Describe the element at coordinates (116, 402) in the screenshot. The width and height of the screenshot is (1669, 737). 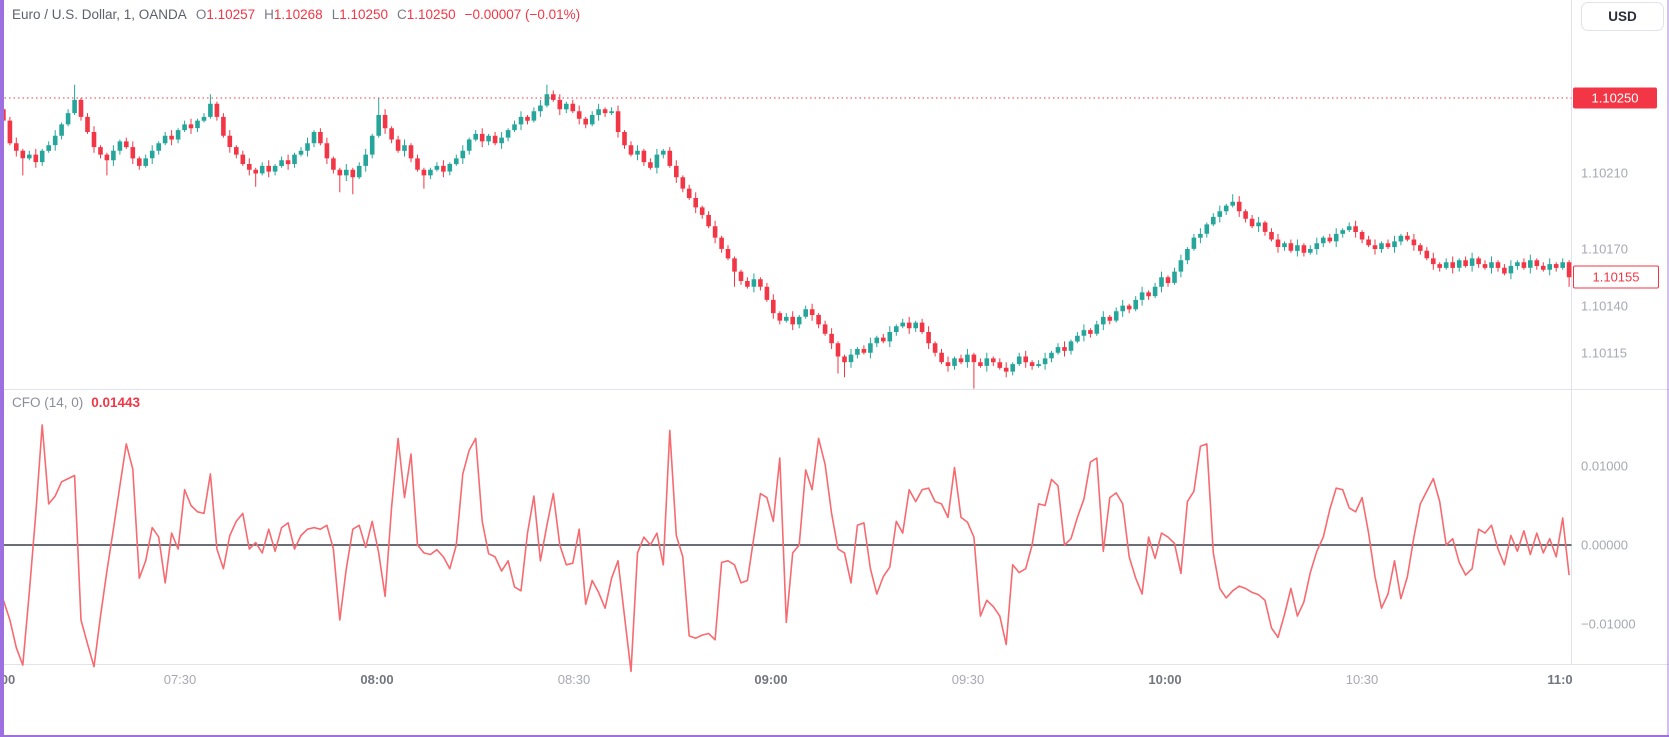
I see `indicator-value: 0.01443` at that location.